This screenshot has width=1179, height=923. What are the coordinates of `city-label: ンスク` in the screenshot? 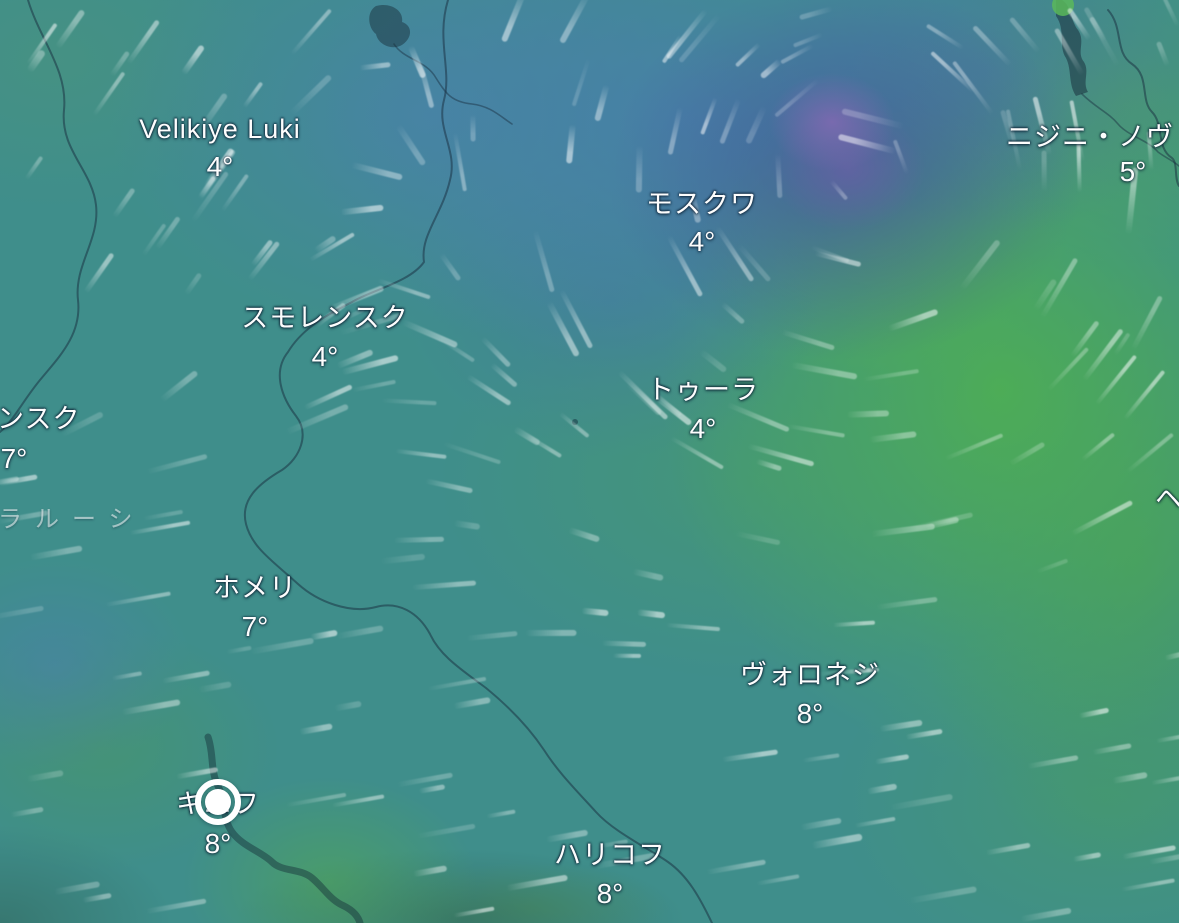 It's located at (40, 419).